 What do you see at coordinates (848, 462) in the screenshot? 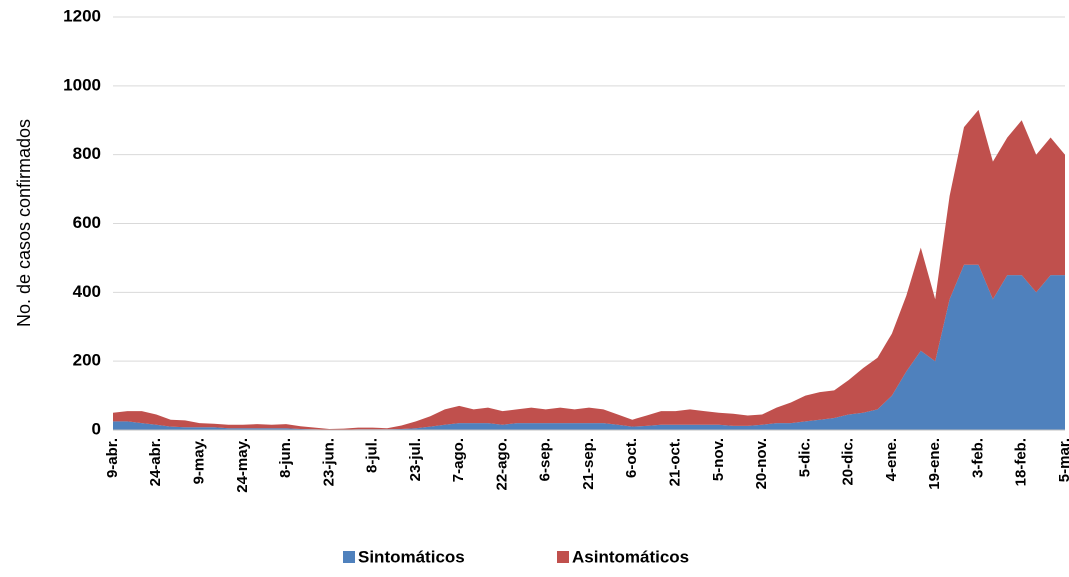
I see `x-tick-label: 20-dic.` at bounding box center [848, 462].